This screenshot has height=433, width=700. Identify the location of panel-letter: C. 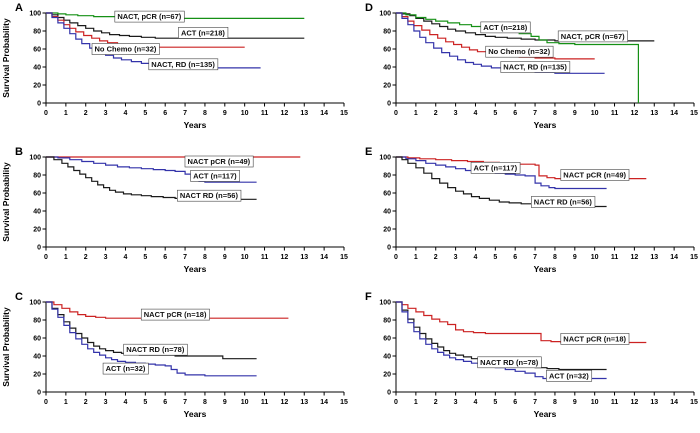
(19, 297).